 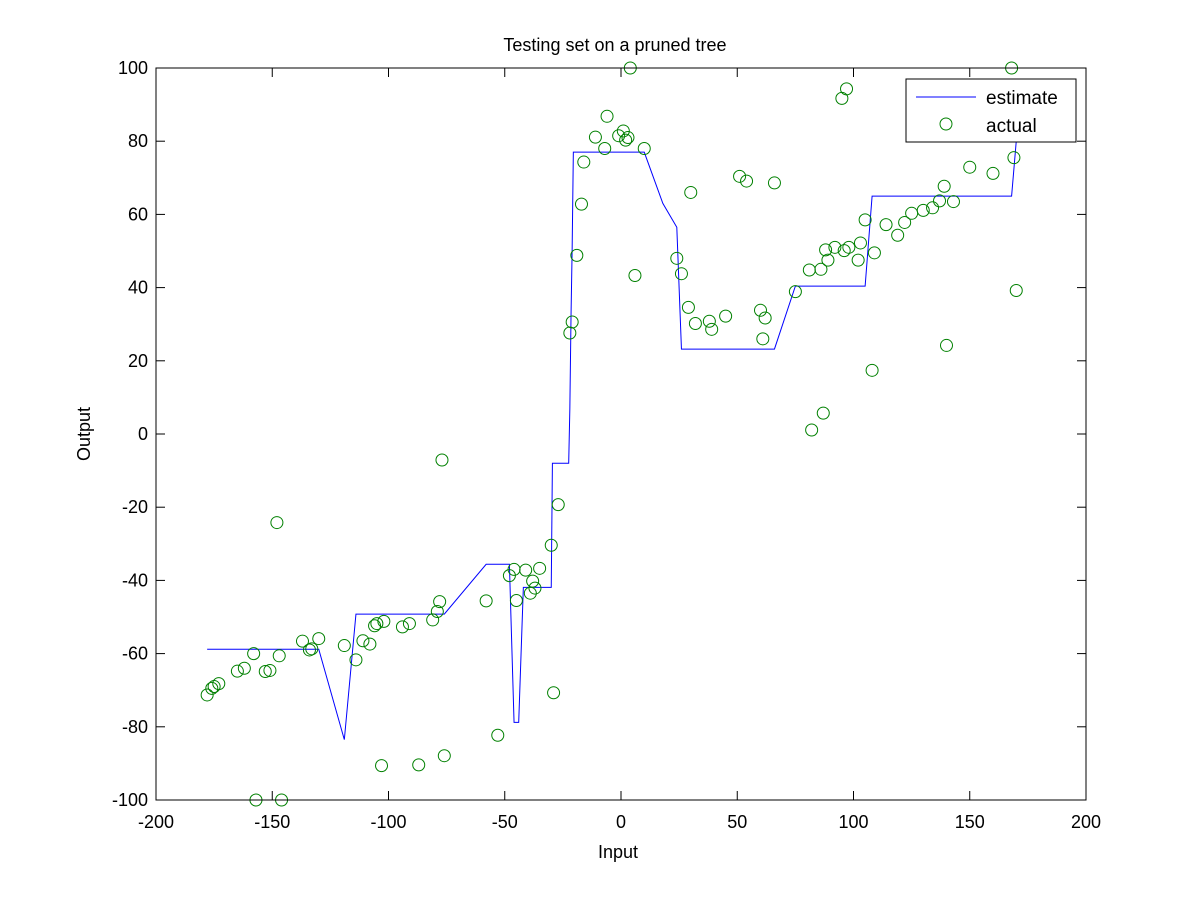 What do you see at coordinates (1011, 126) in the screenshot?
I see `legend-actual-label: actual` at bounding box center [1011, 126].